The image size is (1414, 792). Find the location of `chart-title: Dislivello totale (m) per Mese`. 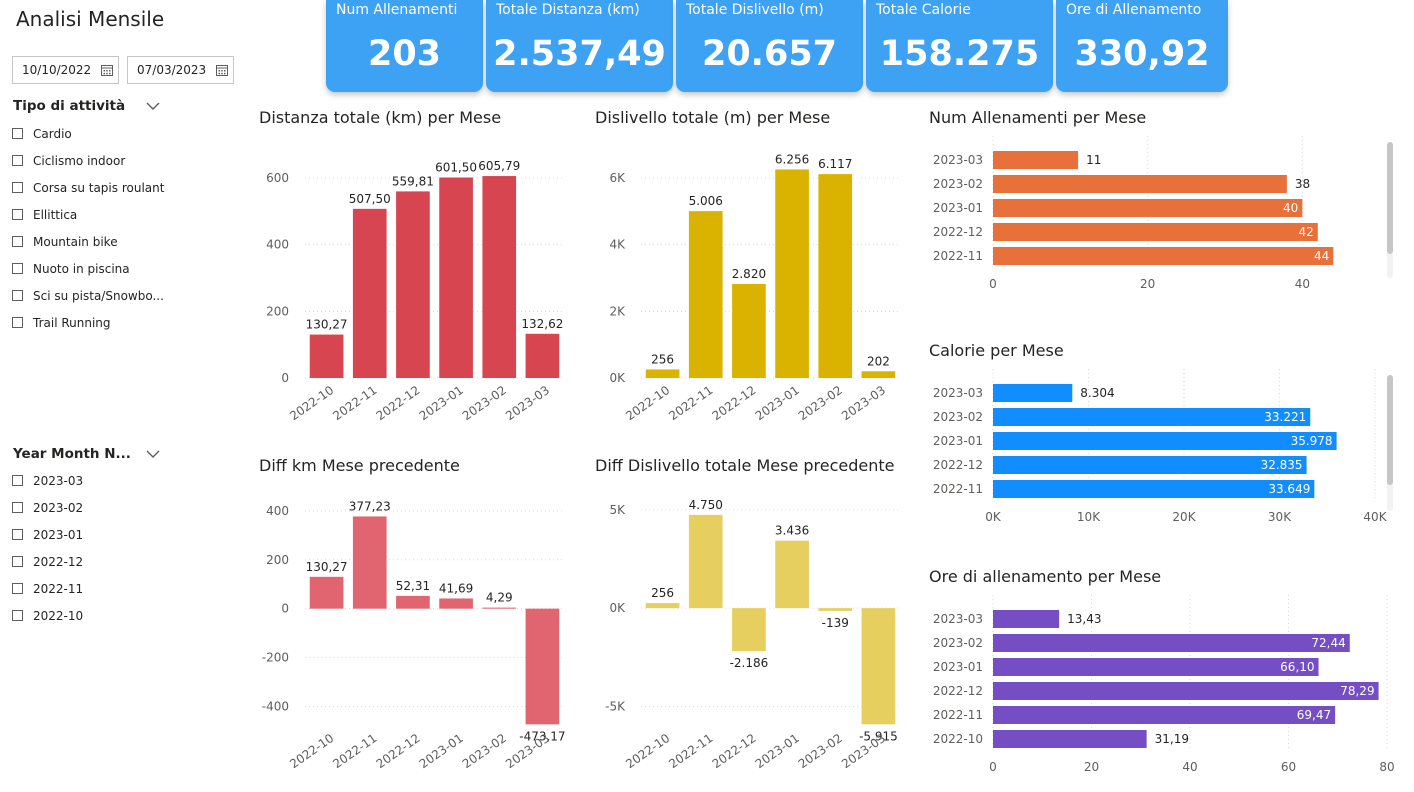

chart-title: Dislivello totale (m) per Mese is located at coordinates (713, 117).